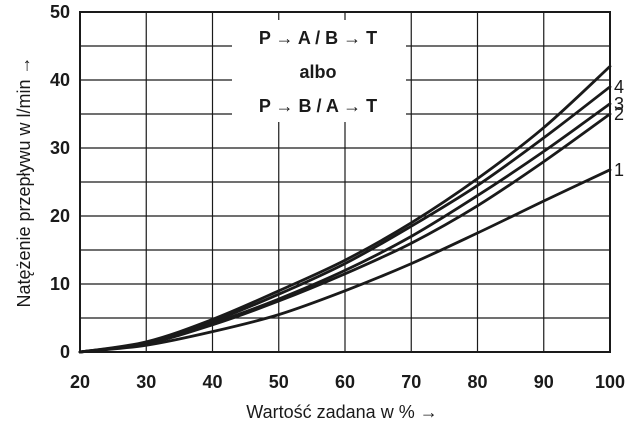 This screenshot has height=423, width=627. Describe the element at coordinates (610, 382) in the screenshot. I see `x-tick-label: 100` at that location.